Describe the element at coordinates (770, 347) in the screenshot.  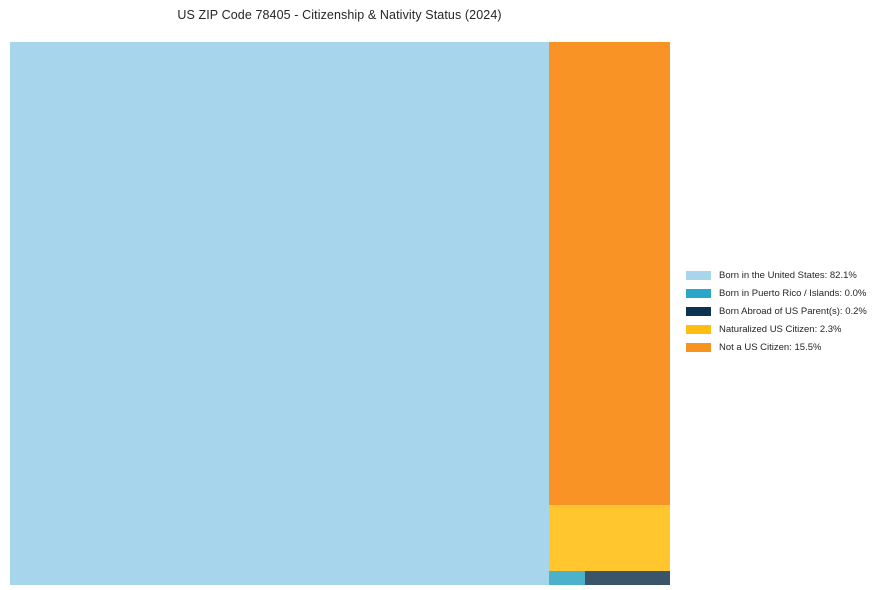
I see `legend-item-label: Not a US Citizen: 15.5%` at that location.